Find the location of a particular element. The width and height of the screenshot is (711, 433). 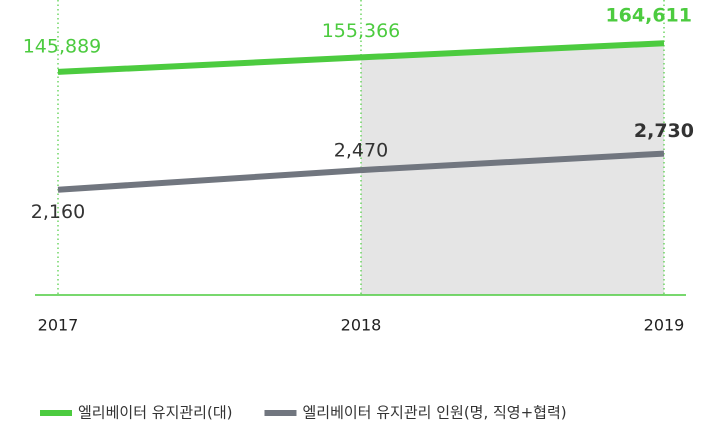

legend-label: 엘리베이터 유지관리(대) is located at coordinates (155, 413).